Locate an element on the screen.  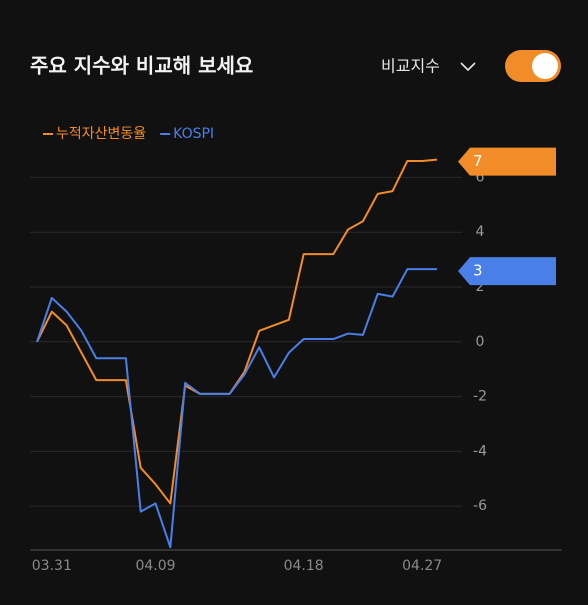
y-tick-label: -6 is located at coordinates (480, 506).